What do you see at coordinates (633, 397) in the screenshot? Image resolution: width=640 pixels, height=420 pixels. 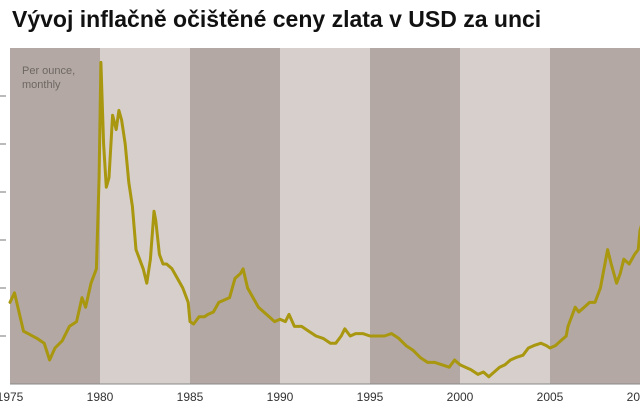 I see `x-tick-label: 2010` at bounding box center [633, 397].